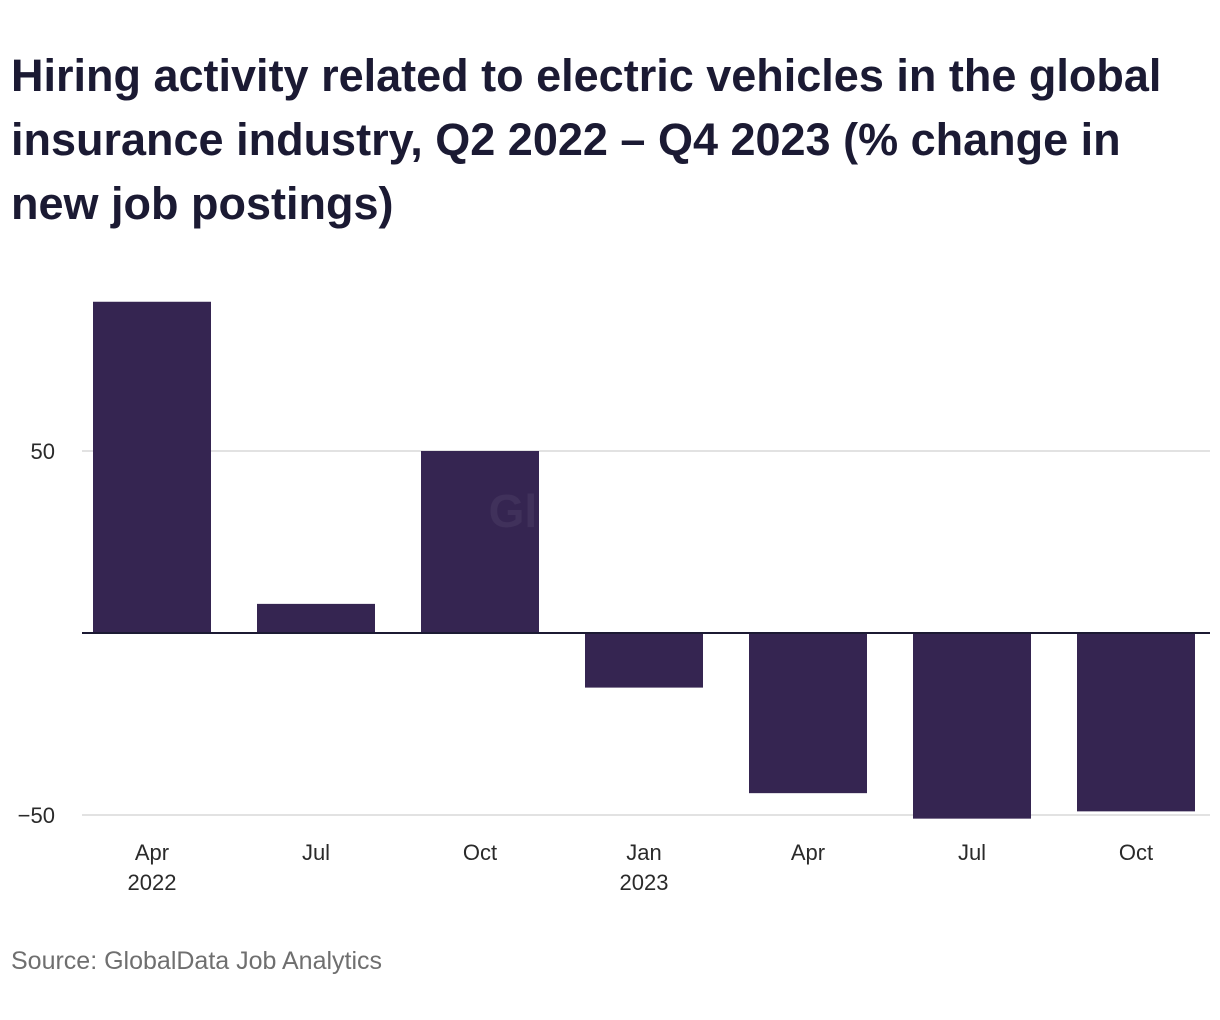 This screenshot has height=1020, width=1220. I want to click on y-tick-label: 50, so click(43, 451).